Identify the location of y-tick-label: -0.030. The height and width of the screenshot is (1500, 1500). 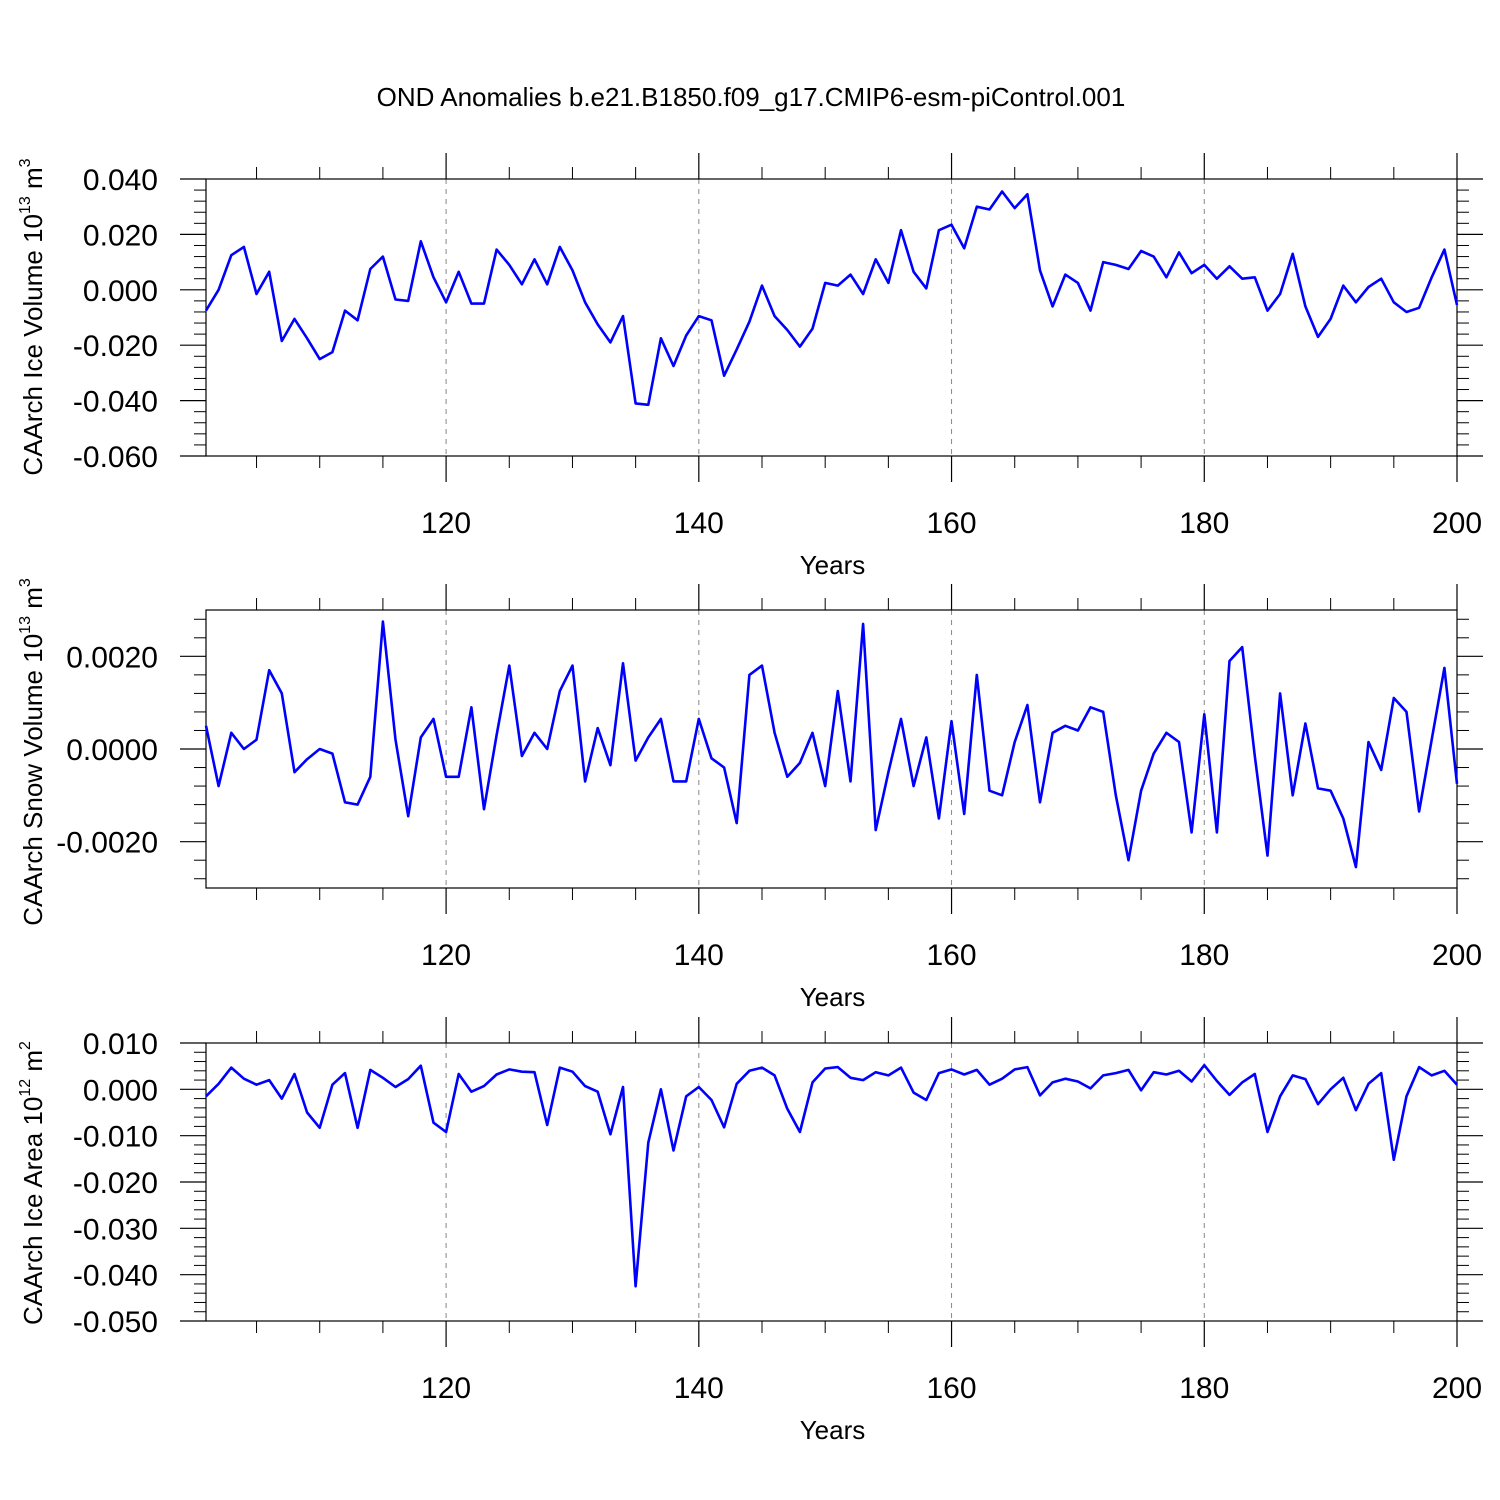
(115, 1229).